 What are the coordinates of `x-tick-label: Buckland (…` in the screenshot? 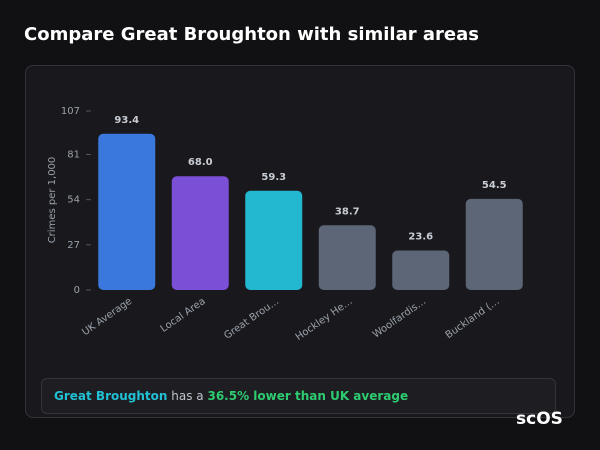 It's located at (473, 318).